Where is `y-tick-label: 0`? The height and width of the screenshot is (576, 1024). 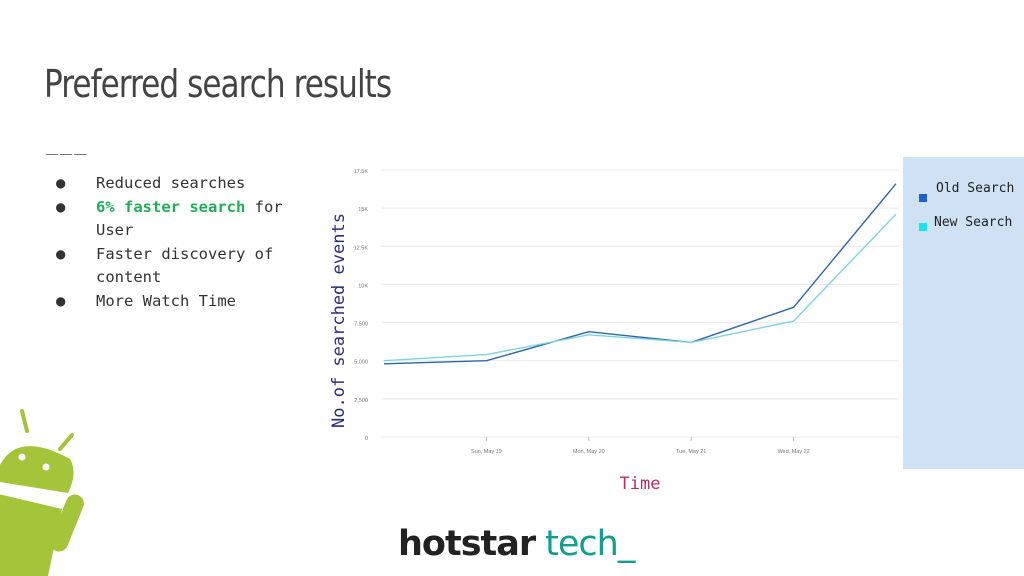 y-tick-label: 0 is located at coordinates (366, 439).